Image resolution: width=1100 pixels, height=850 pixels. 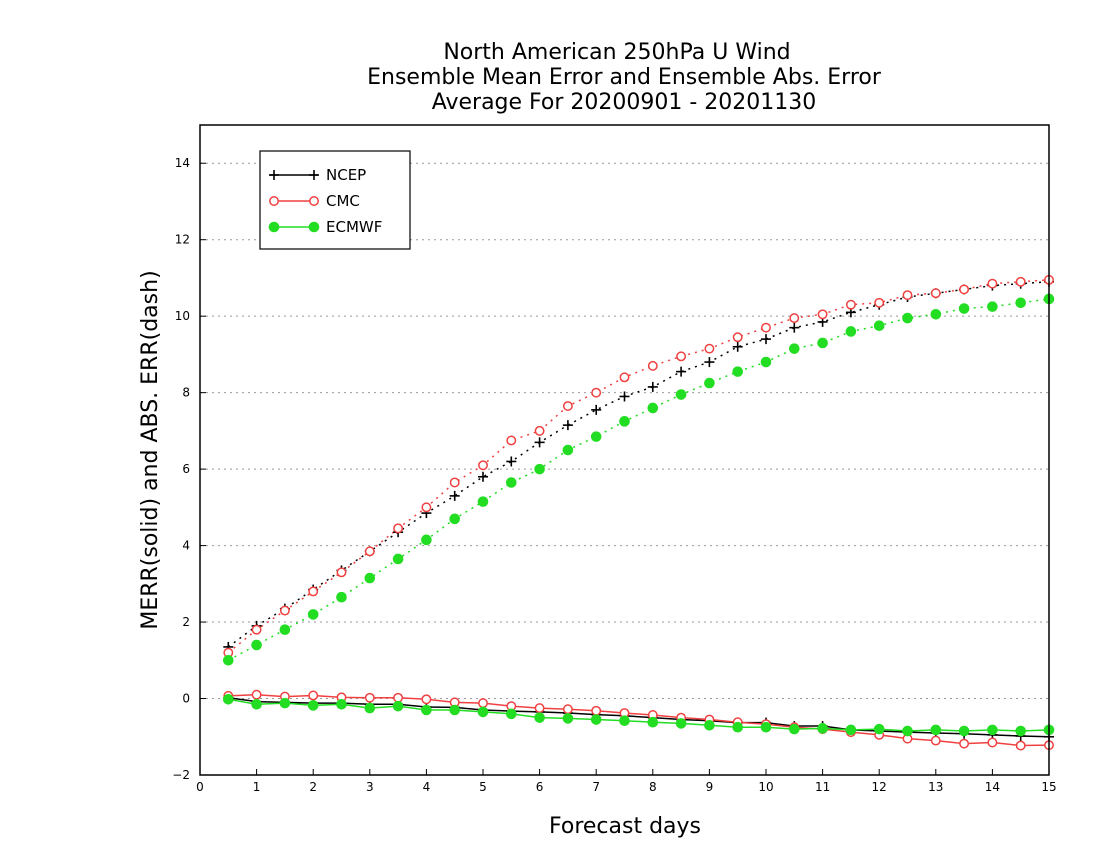 What do you see at coordinates (186, 699) in the screenshot?
I see `y-tick-label: 0` at bounding box center [186, 699].